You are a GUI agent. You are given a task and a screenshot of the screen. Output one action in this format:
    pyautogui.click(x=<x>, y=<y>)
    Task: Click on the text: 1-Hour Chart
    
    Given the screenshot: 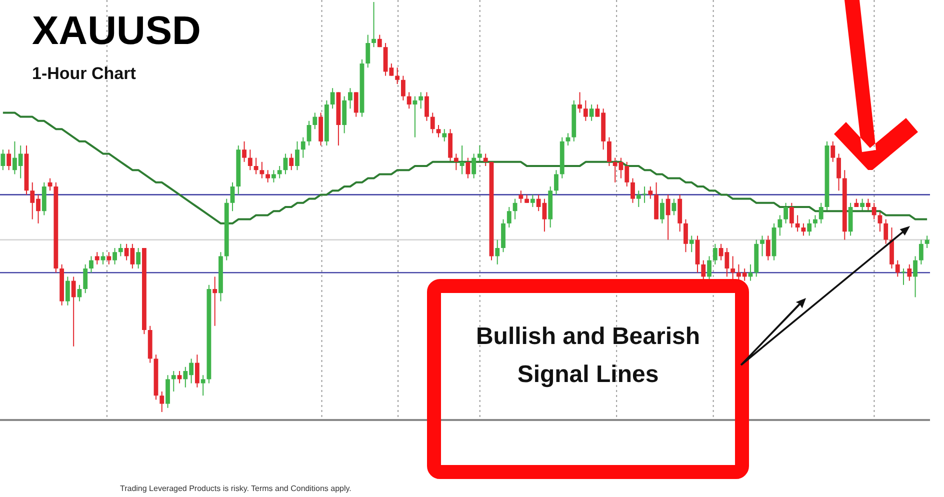 What is the action you would take?
    pyautogui.click(x=84, y=74)
    